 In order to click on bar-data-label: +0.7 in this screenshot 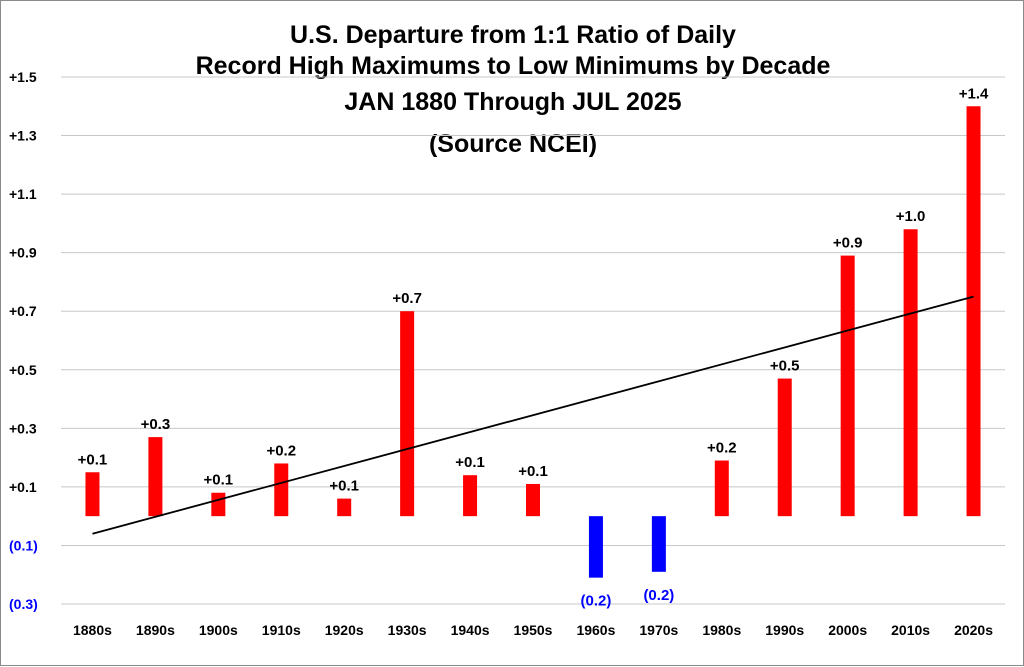, I will do `click(407, 298)`.